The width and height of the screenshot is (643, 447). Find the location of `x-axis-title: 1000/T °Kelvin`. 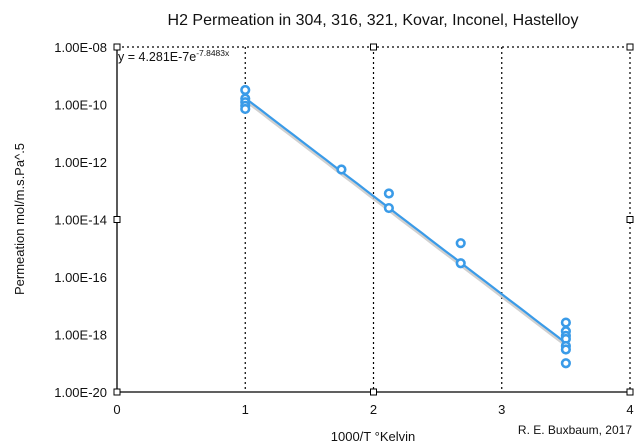

x-axis-title: 1000/T °Kelvin is located at coordinates (373, 436).